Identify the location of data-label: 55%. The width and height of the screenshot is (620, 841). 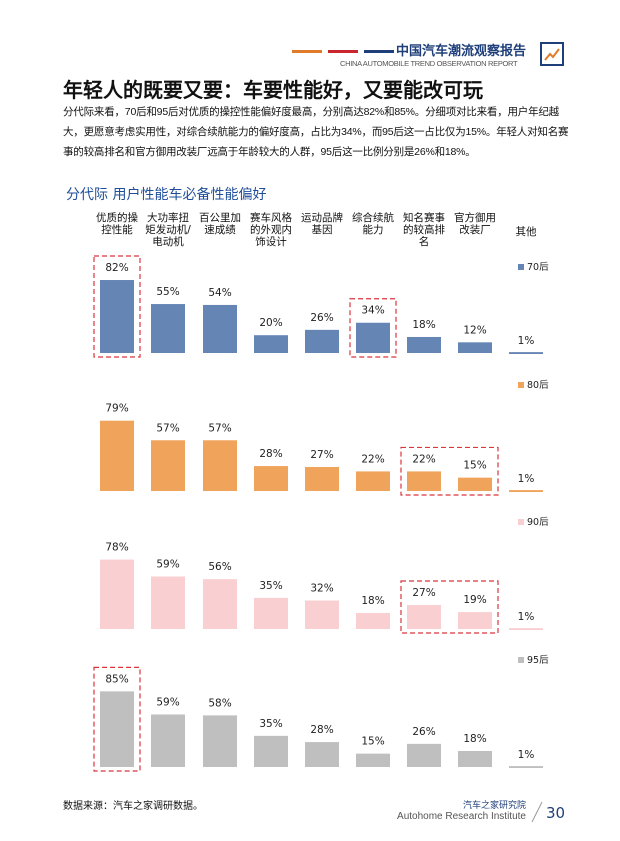
(167, 292).